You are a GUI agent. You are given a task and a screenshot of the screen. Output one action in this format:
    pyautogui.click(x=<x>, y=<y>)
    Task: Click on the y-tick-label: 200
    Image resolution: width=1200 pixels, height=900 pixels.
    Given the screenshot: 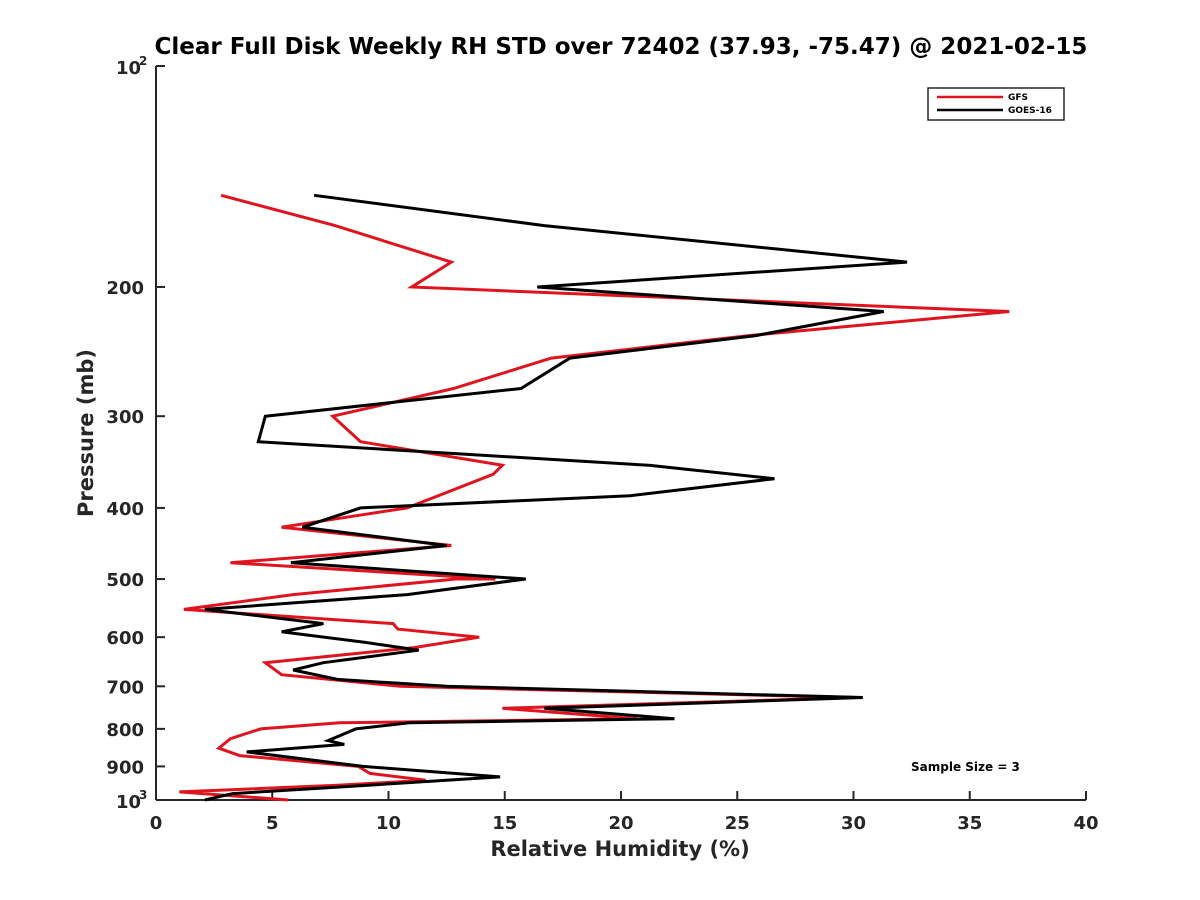 What is the action you would take?
    pyautogui.click(x=125, y=288)
    